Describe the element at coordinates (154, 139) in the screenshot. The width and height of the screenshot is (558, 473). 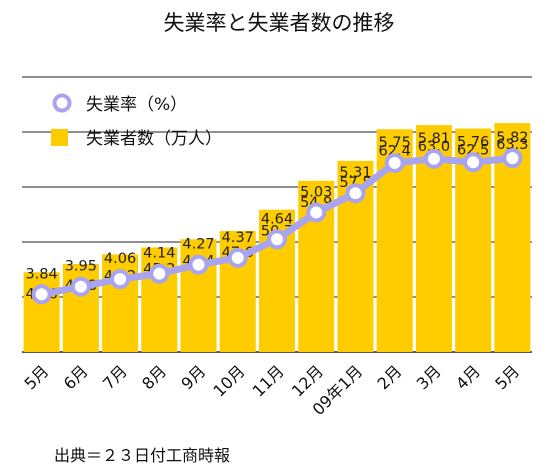
I see `legend-label-unemployed: 失業者数（万人）` at that location.